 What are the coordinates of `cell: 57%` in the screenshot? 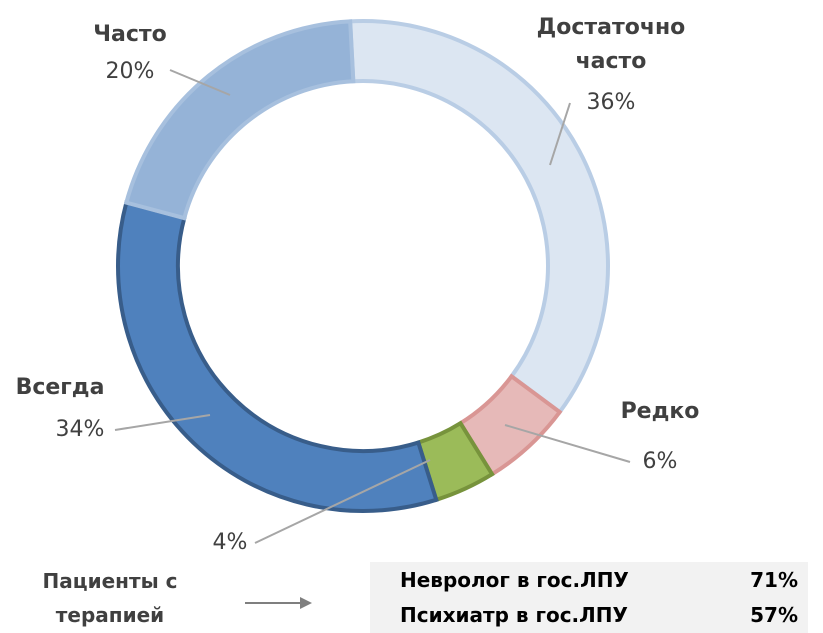 It's located at (774, 615).